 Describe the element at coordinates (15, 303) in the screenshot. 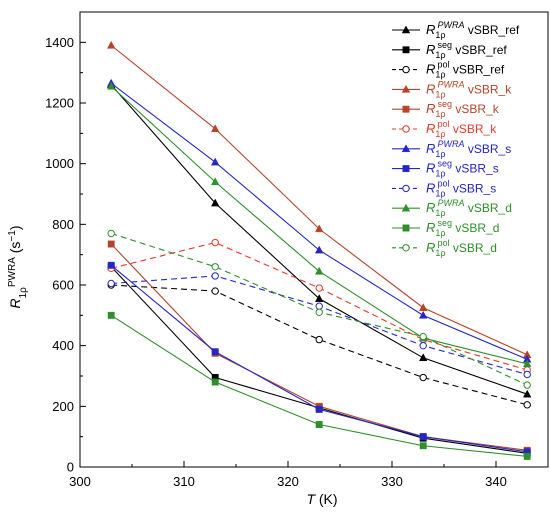

I see `y-axis-variable: R` at that location.